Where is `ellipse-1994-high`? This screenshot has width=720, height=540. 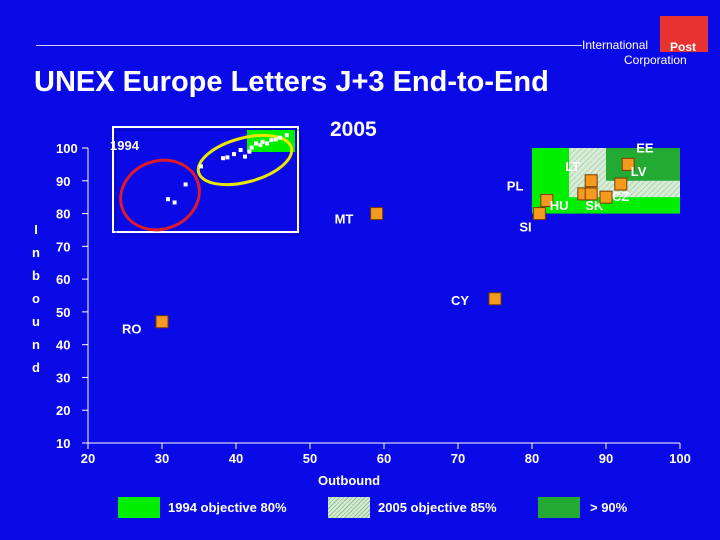 ellipse-1994-high is located at coordinates (245, 160).